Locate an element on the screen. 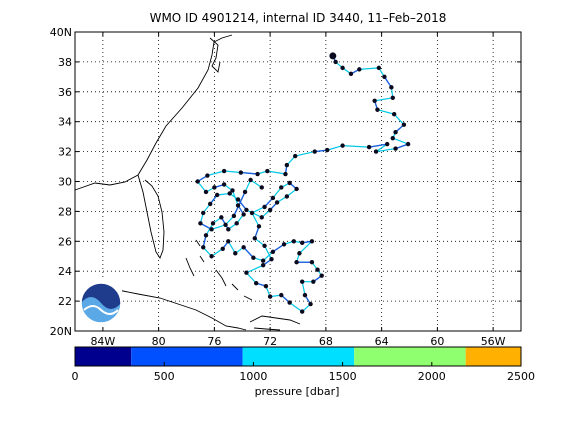 Image resolution: width=576 pixels, height=432 pixels. pressure-colorbar: 0 500 1000 1500 2000 2500 is located at coordinates (303, 364).